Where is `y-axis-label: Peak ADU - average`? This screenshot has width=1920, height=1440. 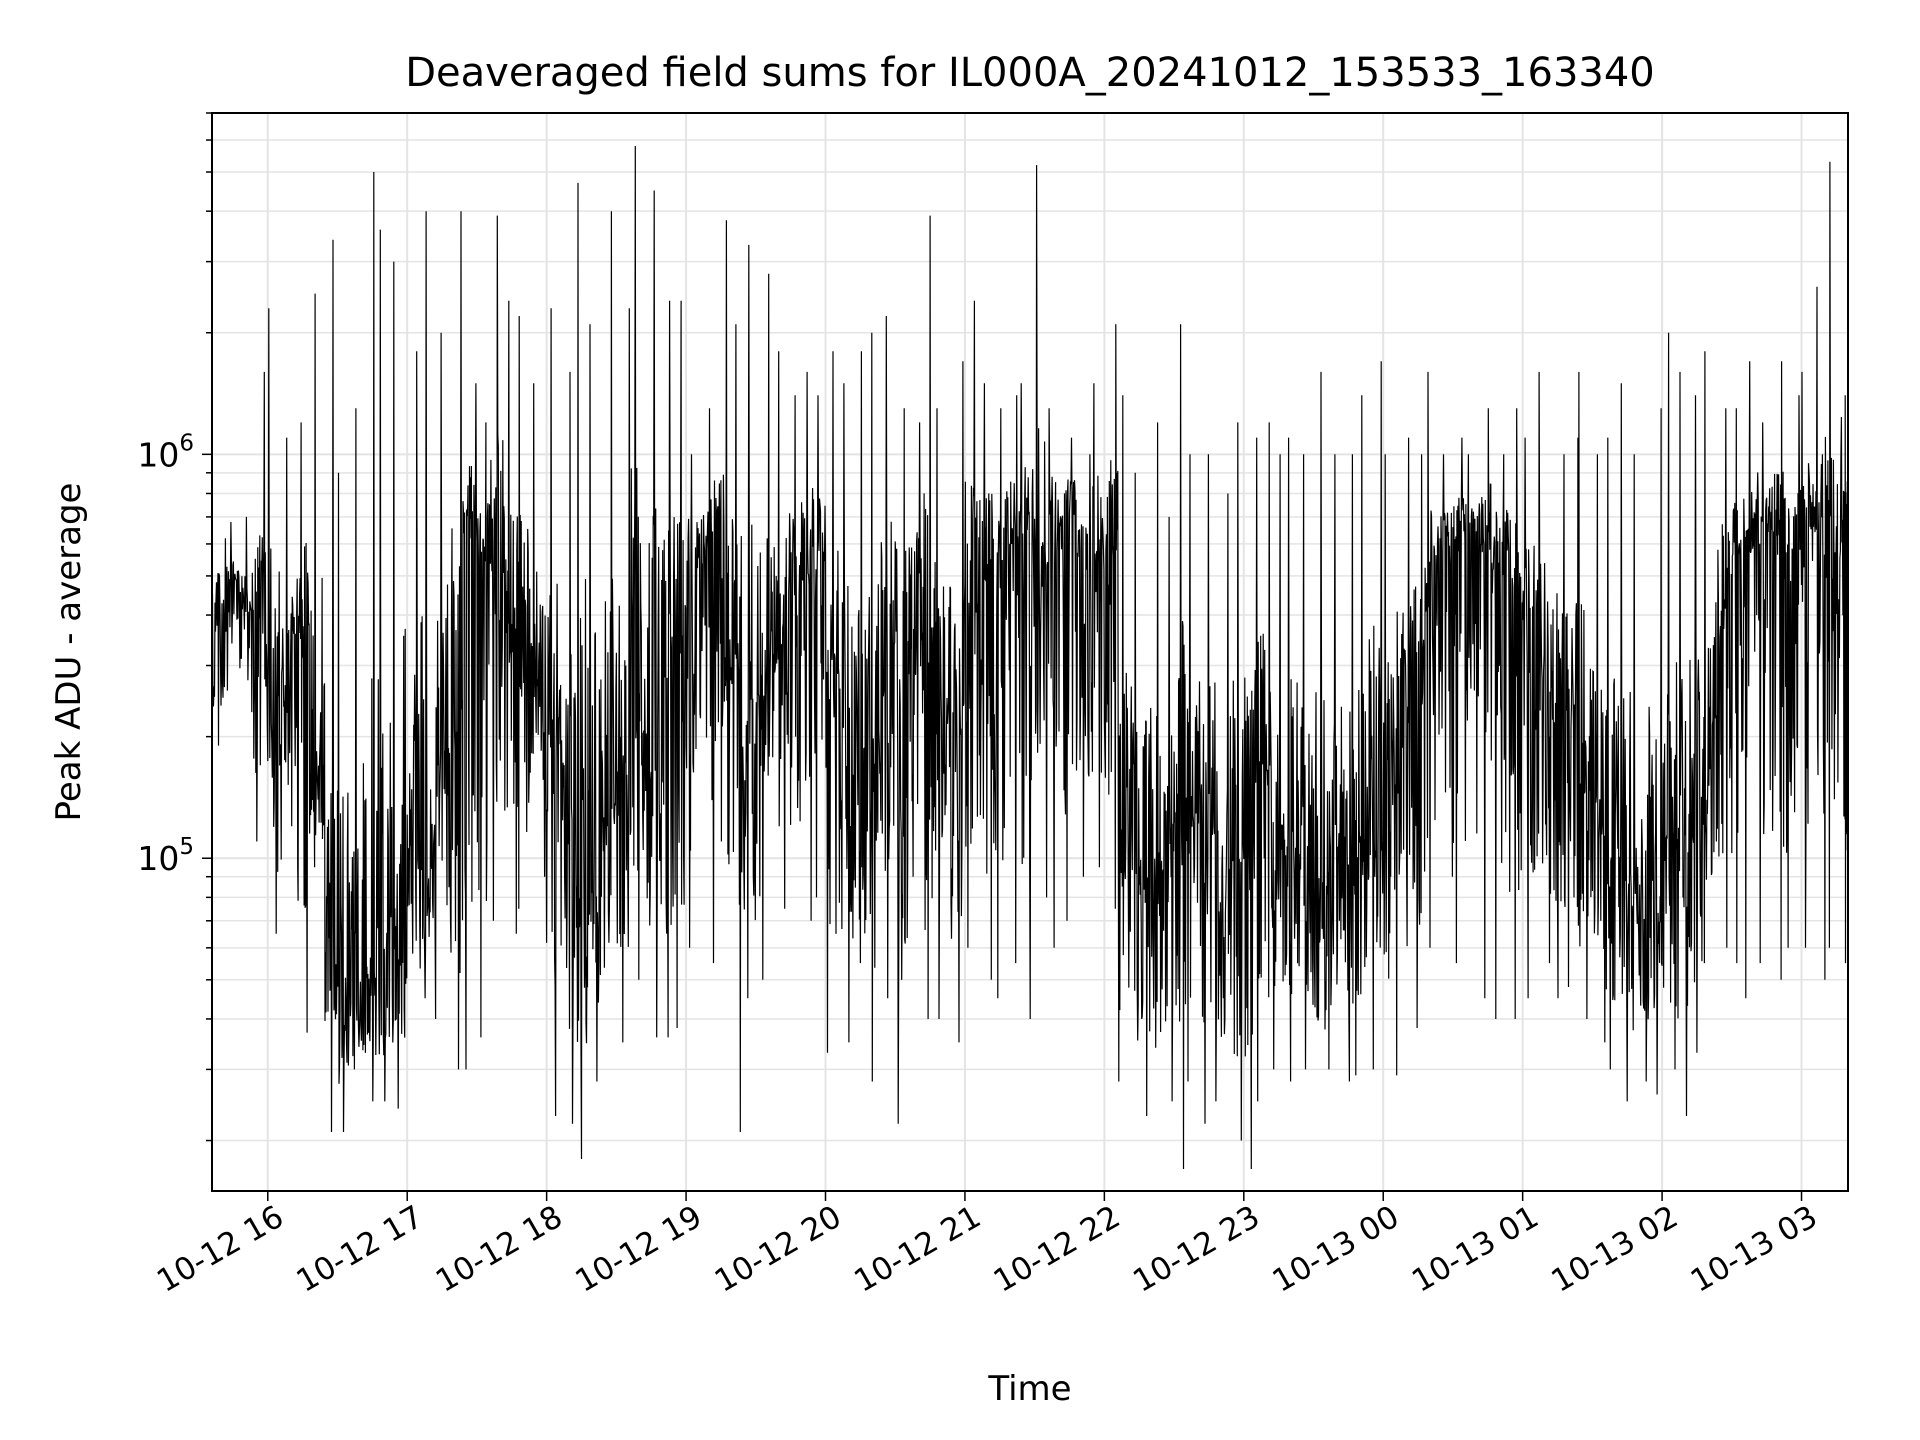 y-axis-label: Peak ADU - average is located at coordinates (69, 652).